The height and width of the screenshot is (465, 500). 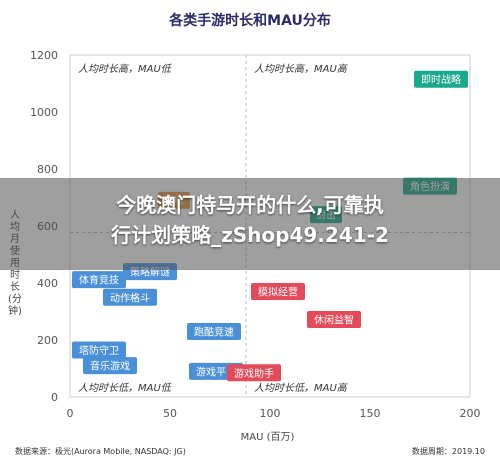 I want to click on chart-title: 各类手游时长和MAU分布, so click(x=250, y=21).